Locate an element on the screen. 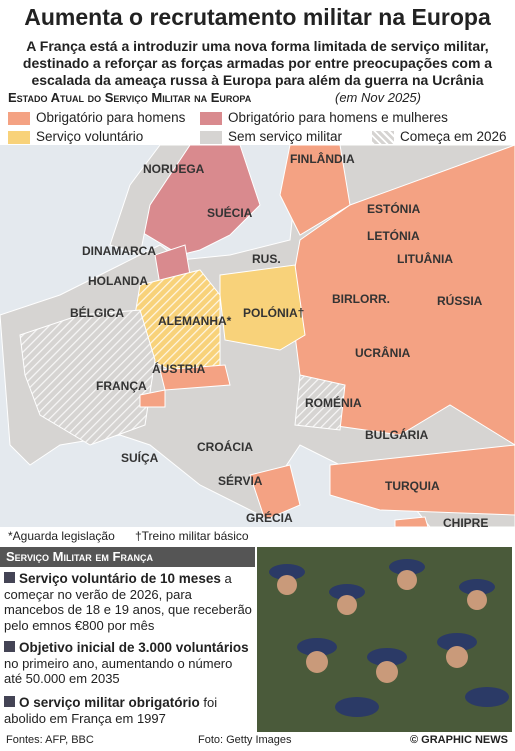 The height and width of the screenshot is (751, 515). country-label: BULGÁRIA is located at coordinates (397, 434).